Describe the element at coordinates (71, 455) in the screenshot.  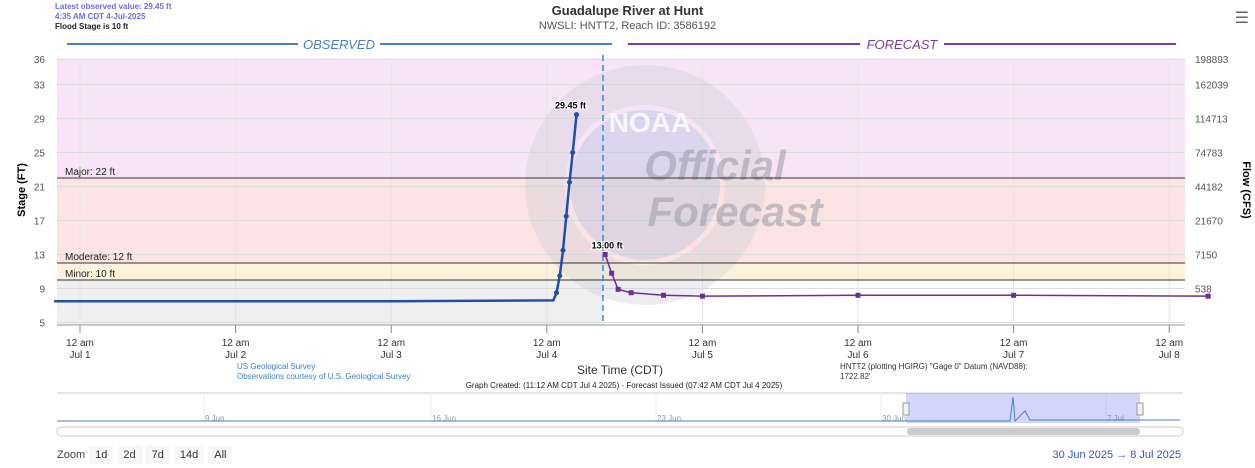
I see `zoom-label: Zoom` at that location.